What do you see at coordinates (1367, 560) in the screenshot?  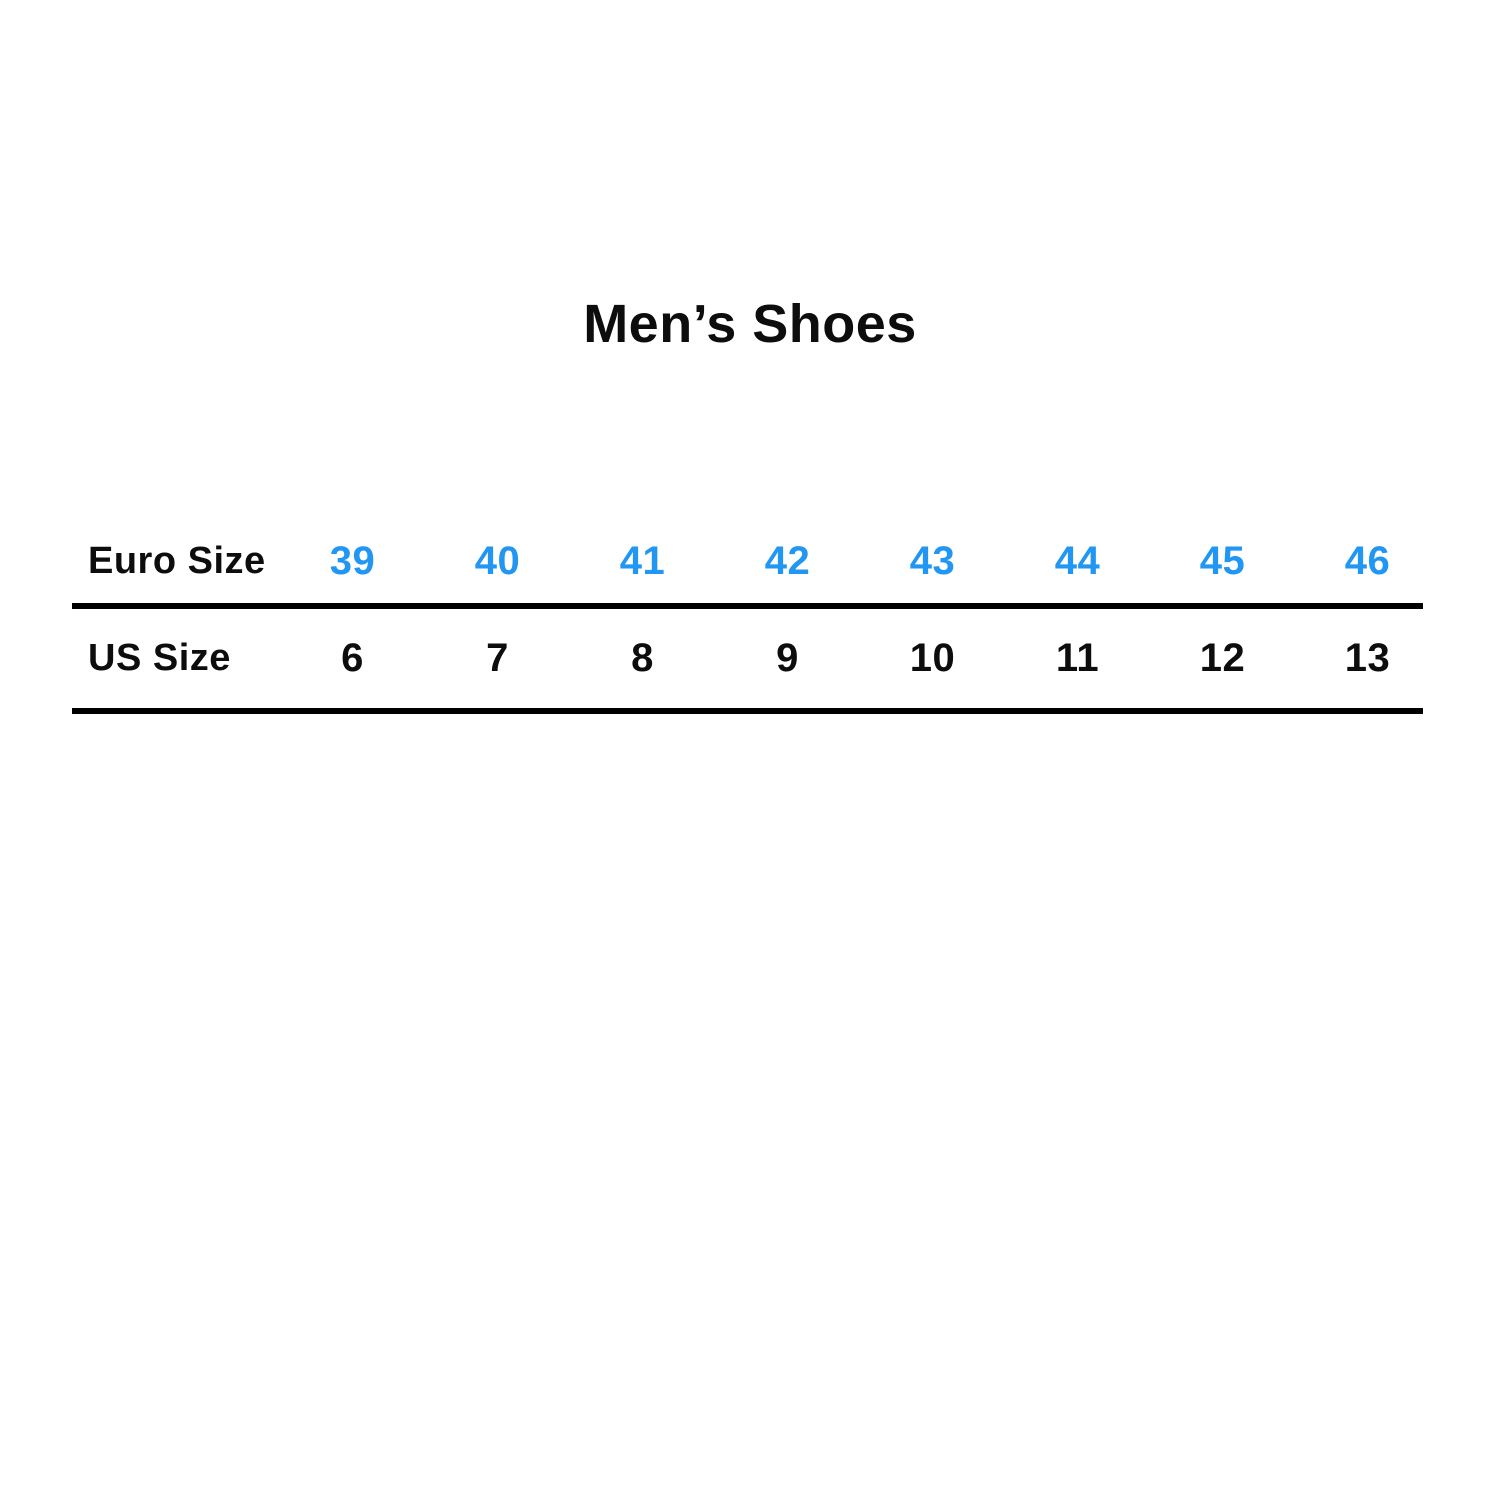 I see `euro-size-value: 46` at bounding box center [1367, 560].